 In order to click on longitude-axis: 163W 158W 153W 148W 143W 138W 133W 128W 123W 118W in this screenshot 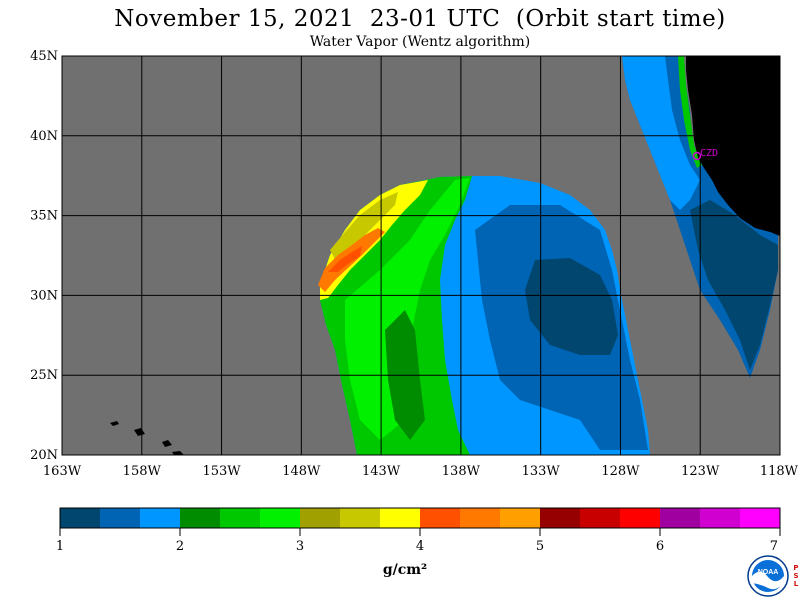, I will do `click(421, 471)`.